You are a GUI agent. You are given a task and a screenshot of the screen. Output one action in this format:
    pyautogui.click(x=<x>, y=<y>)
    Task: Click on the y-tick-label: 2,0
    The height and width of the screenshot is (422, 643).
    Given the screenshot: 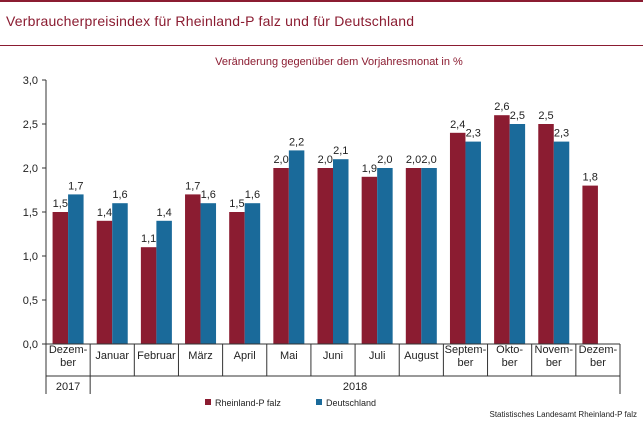 What is the action you would take?
    pyautogui.click(x=30, y=169)
    